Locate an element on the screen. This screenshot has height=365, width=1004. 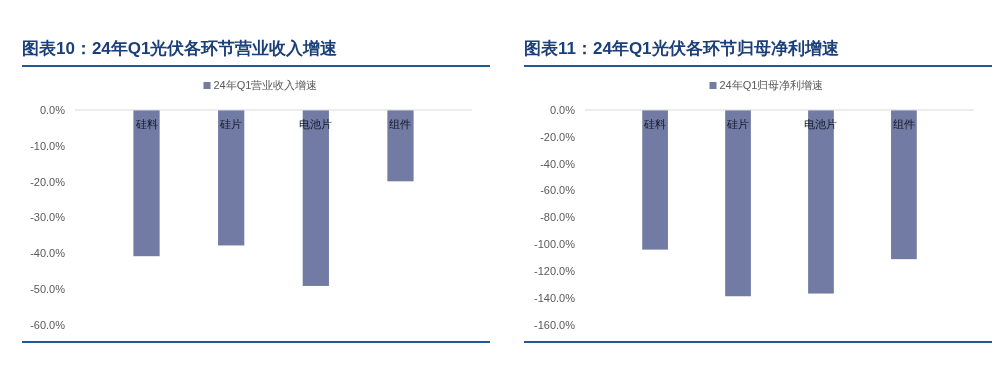
legend-label: 24年Q1归母净利增速 is located at coordinates (771, 85).